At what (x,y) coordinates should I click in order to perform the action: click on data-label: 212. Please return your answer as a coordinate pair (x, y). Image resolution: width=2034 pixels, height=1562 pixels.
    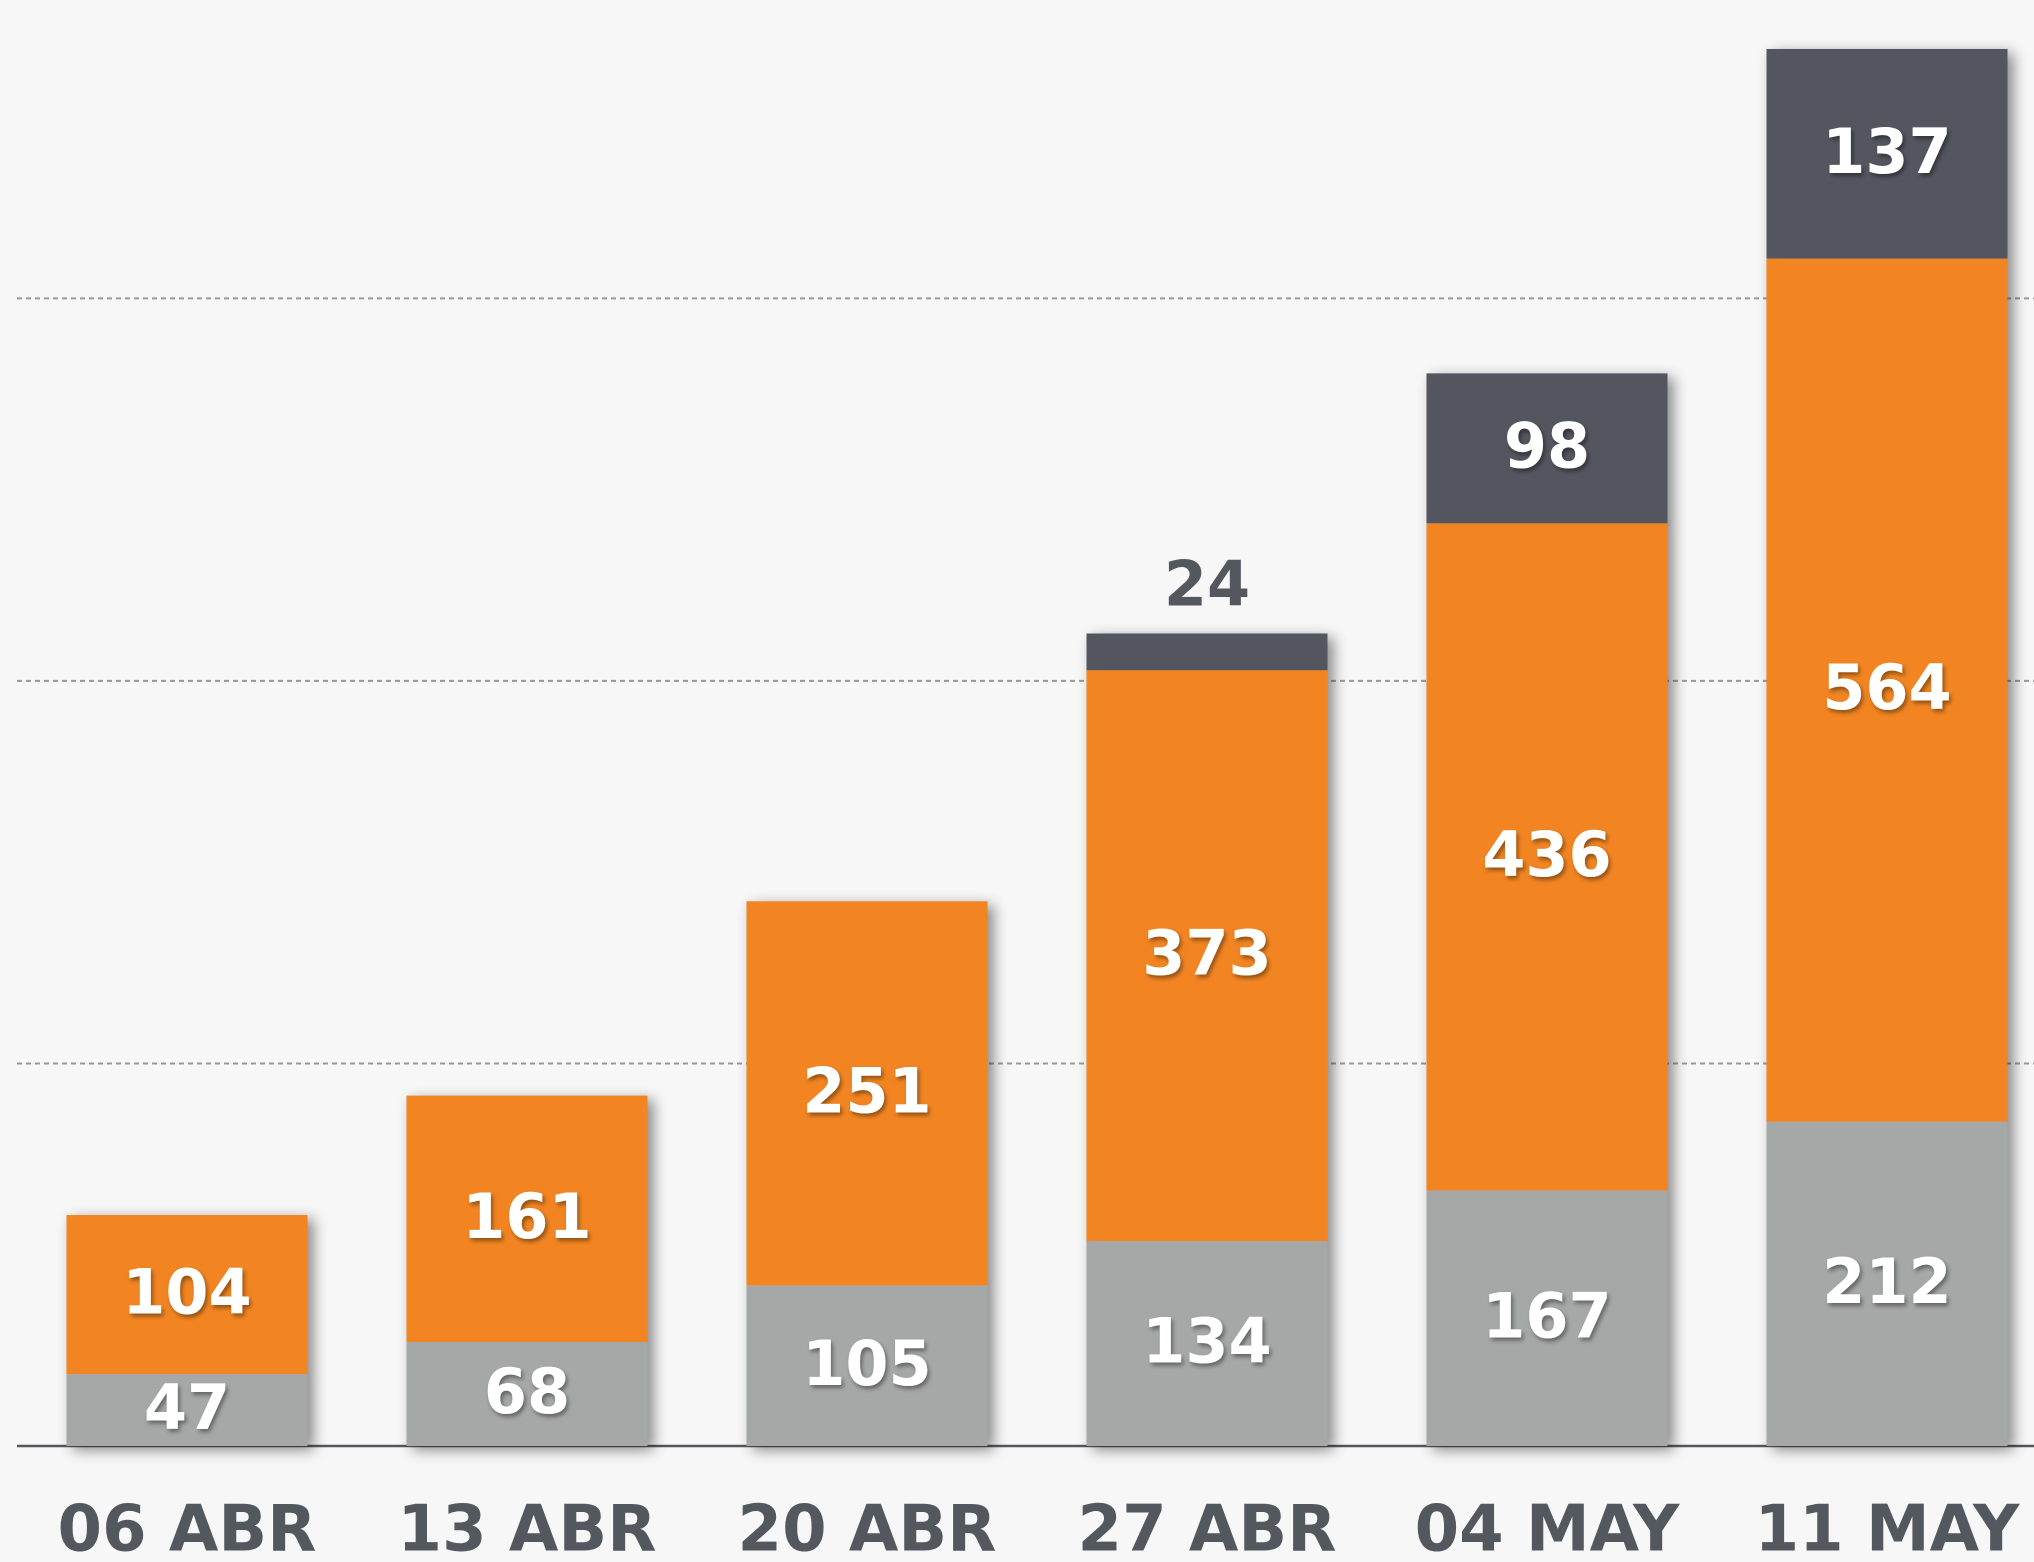
    Looking at the image, I should click on (1886, 1281).